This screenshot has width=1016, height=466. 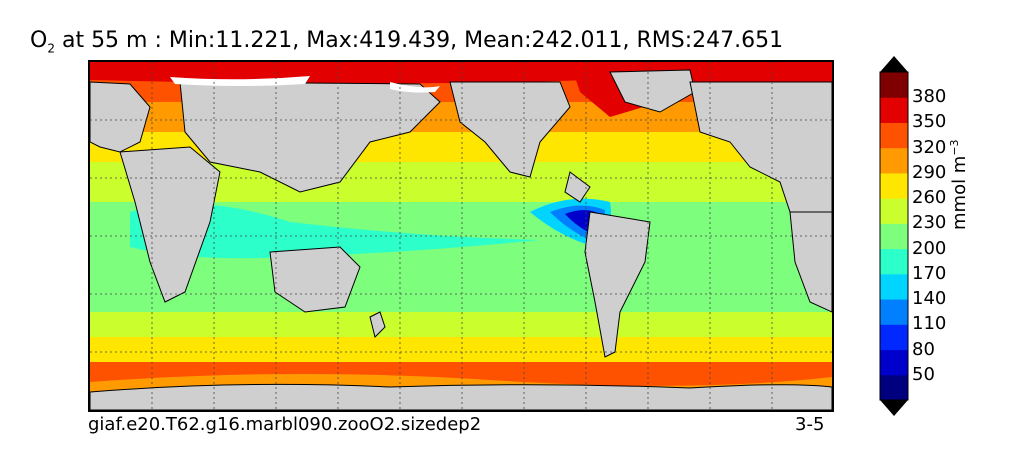 What do you see at coordinates (929, 97) in the screenshot?
I see `colorbar-tick-label: 380` at bounding box center [929, 97].